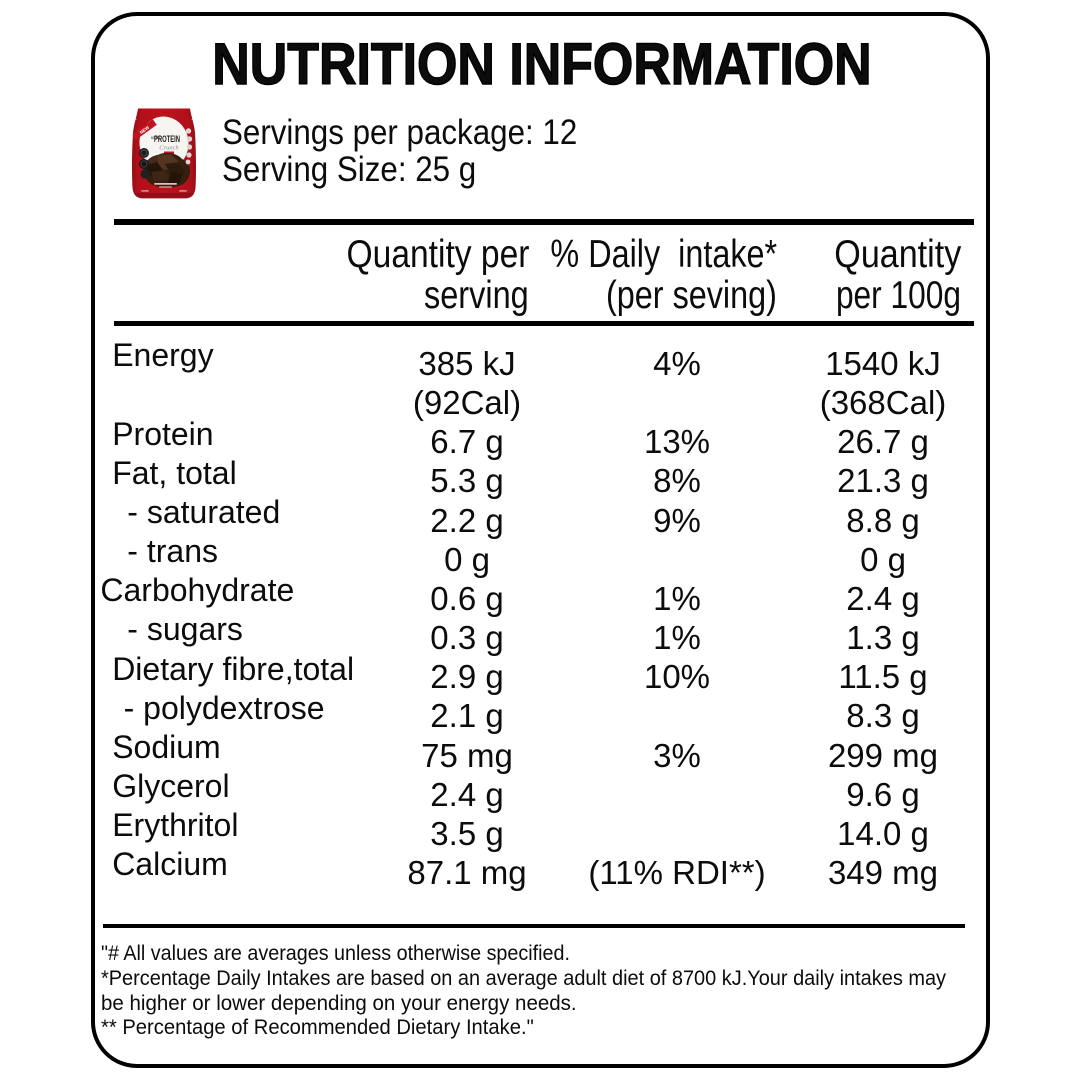 This screenshot has height=1080, width=1080. Describe the element at coordinates (169, 148) in the screenshot. I see `svg-text: Crunch` at that location.